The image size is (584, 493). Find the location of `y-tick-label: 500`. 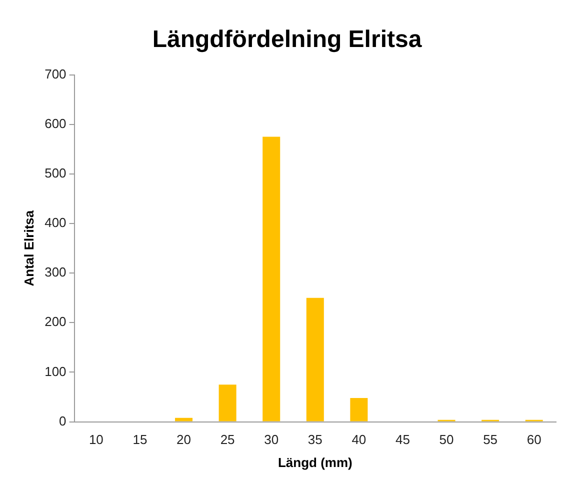

y-tick-label: 500 is located at coordinates (55, 173).